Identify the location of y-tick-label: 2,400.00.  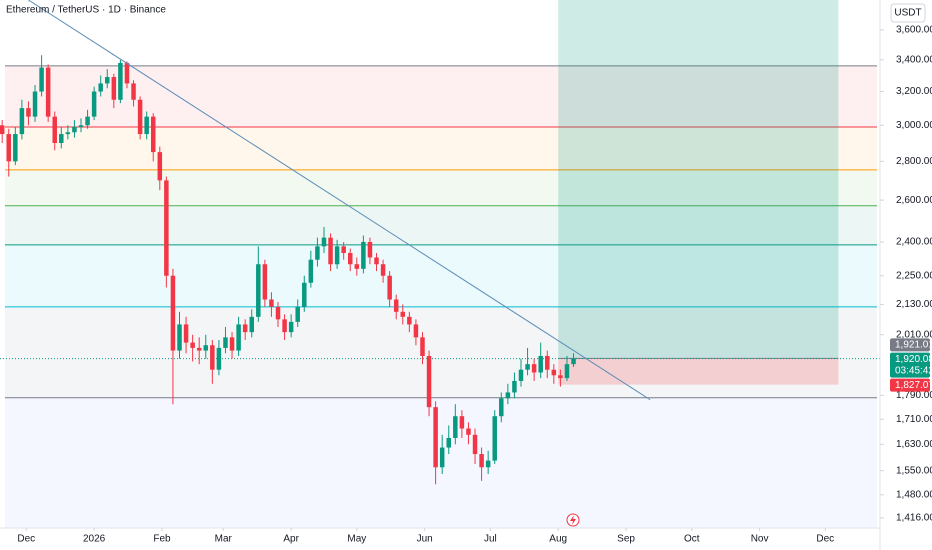
(914, 242).